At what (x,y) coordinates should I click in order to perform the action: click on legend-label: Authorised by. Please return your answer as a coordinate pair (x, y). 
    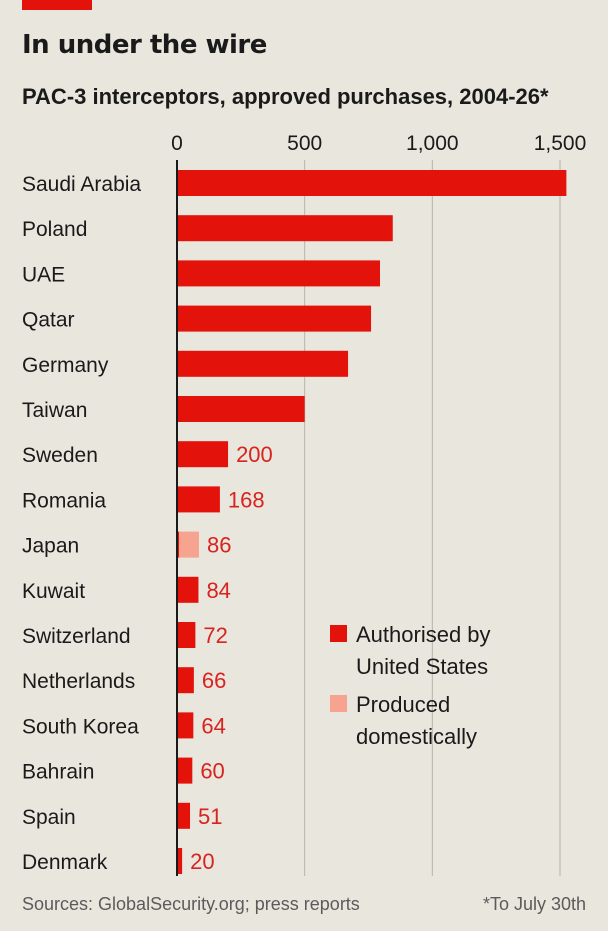
    Looking at the image, I should click on (423, 634).